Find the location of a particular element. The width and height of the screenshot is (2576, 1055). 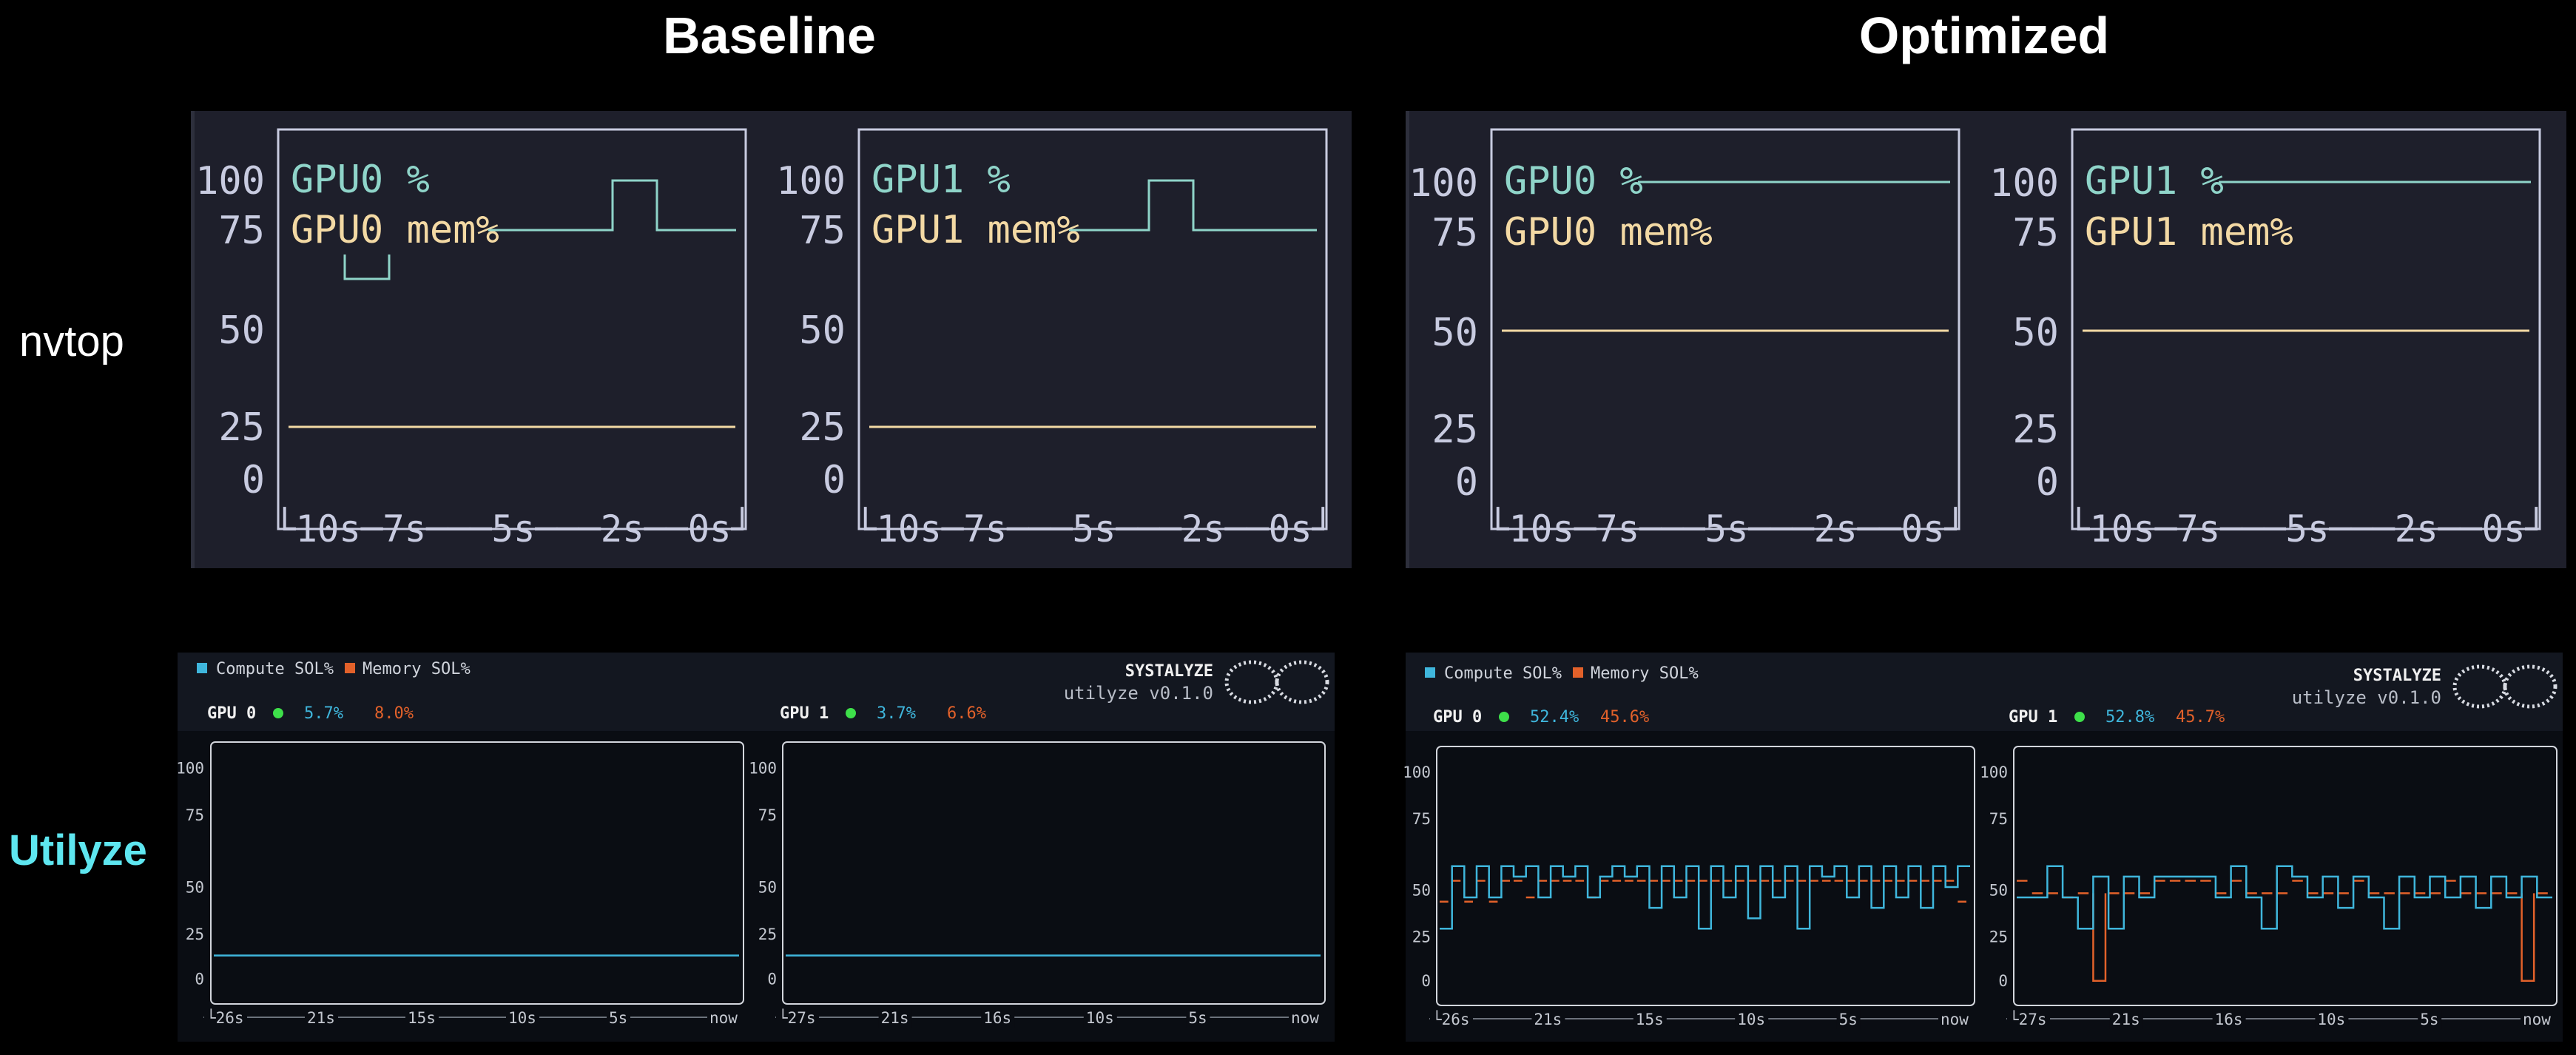

utilyze-x-tick-1: 21s is located at coordinates (321, 1018).